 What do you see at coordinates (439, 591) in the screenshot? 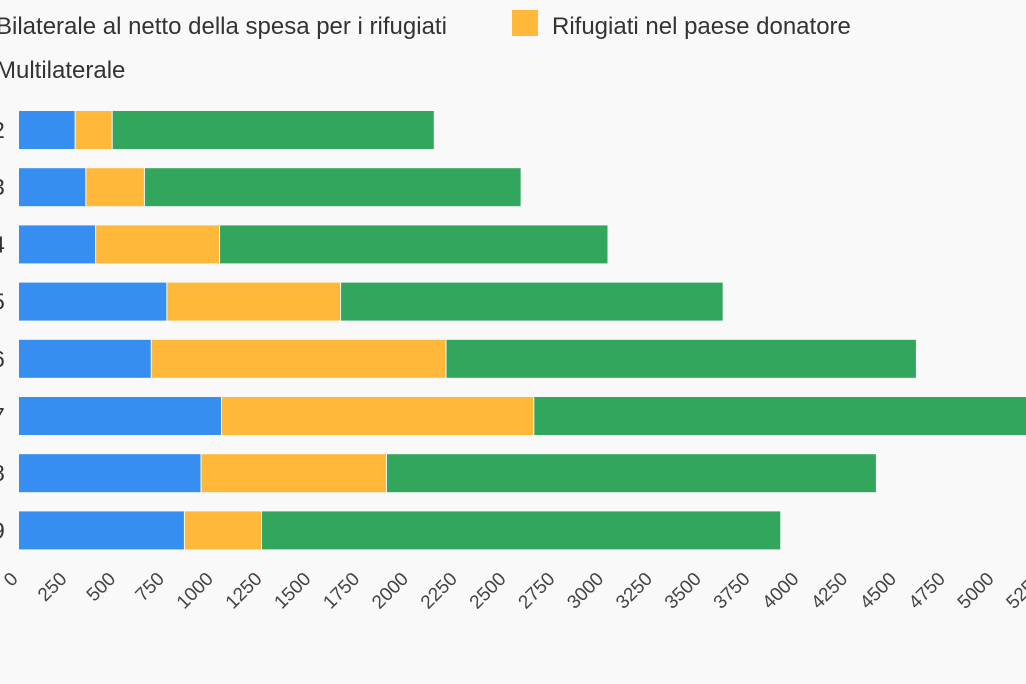
I see `x-tick-label: 2250` at bounding box center [439, 591].